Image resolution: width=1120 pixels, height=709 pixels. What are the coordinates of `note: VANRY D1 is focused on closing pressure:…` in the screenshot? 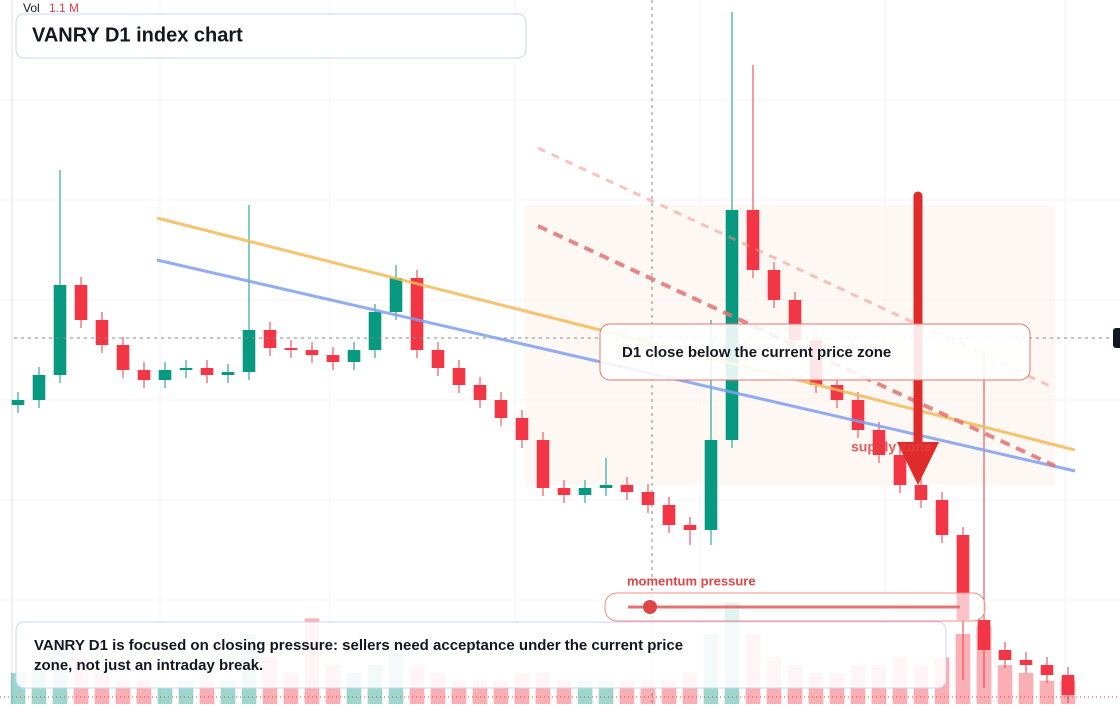 It's located at (359, 655).